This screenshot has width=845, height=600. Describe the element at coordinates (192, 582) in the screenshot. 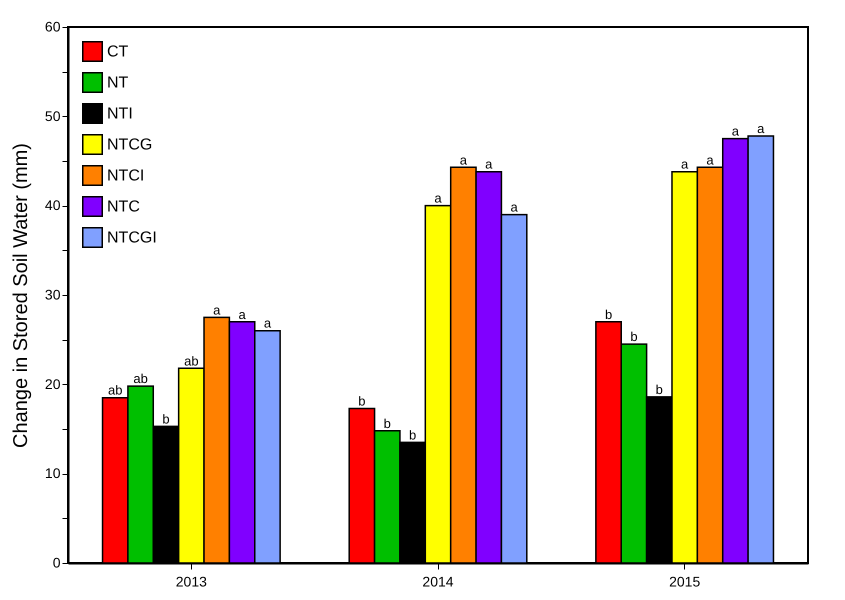

I see `x-tick-label: 2013` at that location.